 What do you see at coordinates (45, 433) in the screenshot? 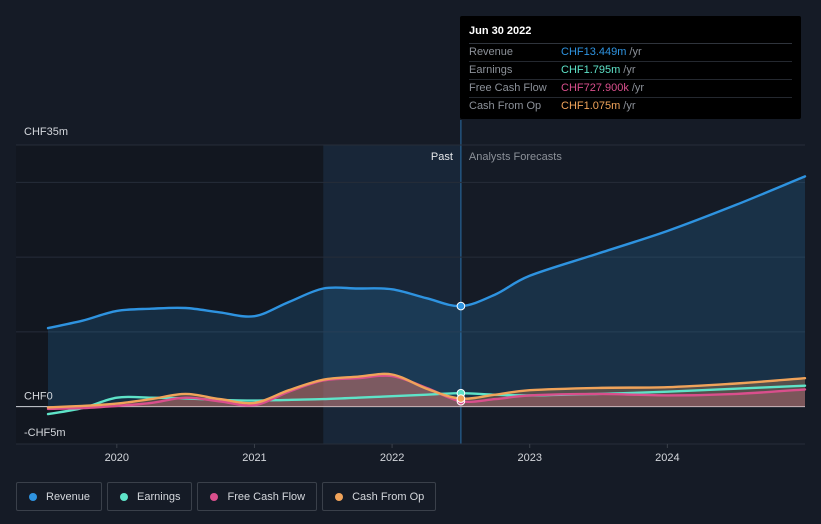
I see `y-tick-label: -CHF5m` at bounding box center [45, 433].